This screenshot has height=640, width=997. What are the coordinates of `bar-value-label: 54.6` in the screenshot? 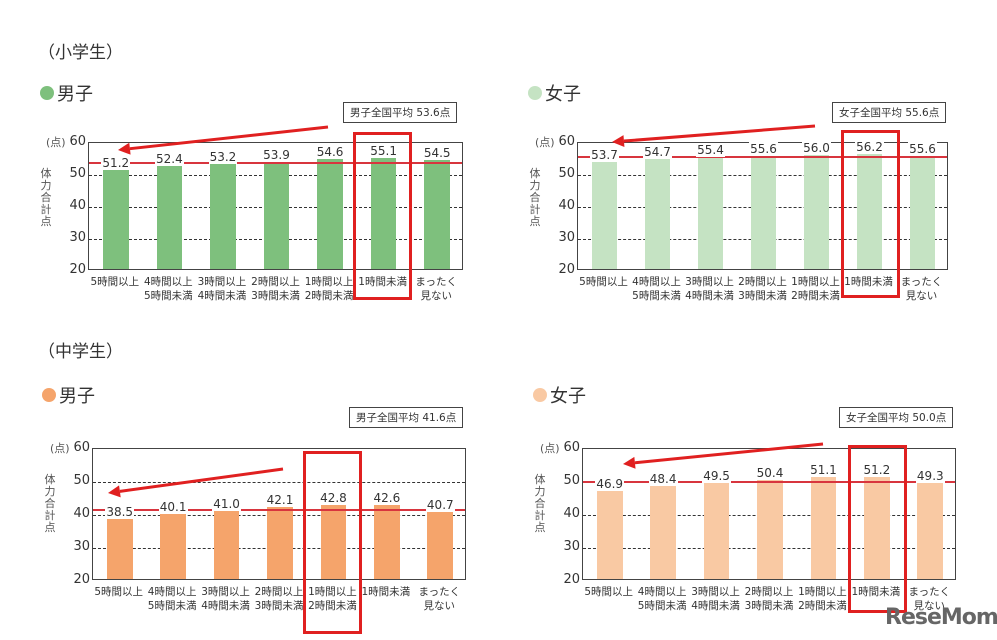 It's located at (330, 152).